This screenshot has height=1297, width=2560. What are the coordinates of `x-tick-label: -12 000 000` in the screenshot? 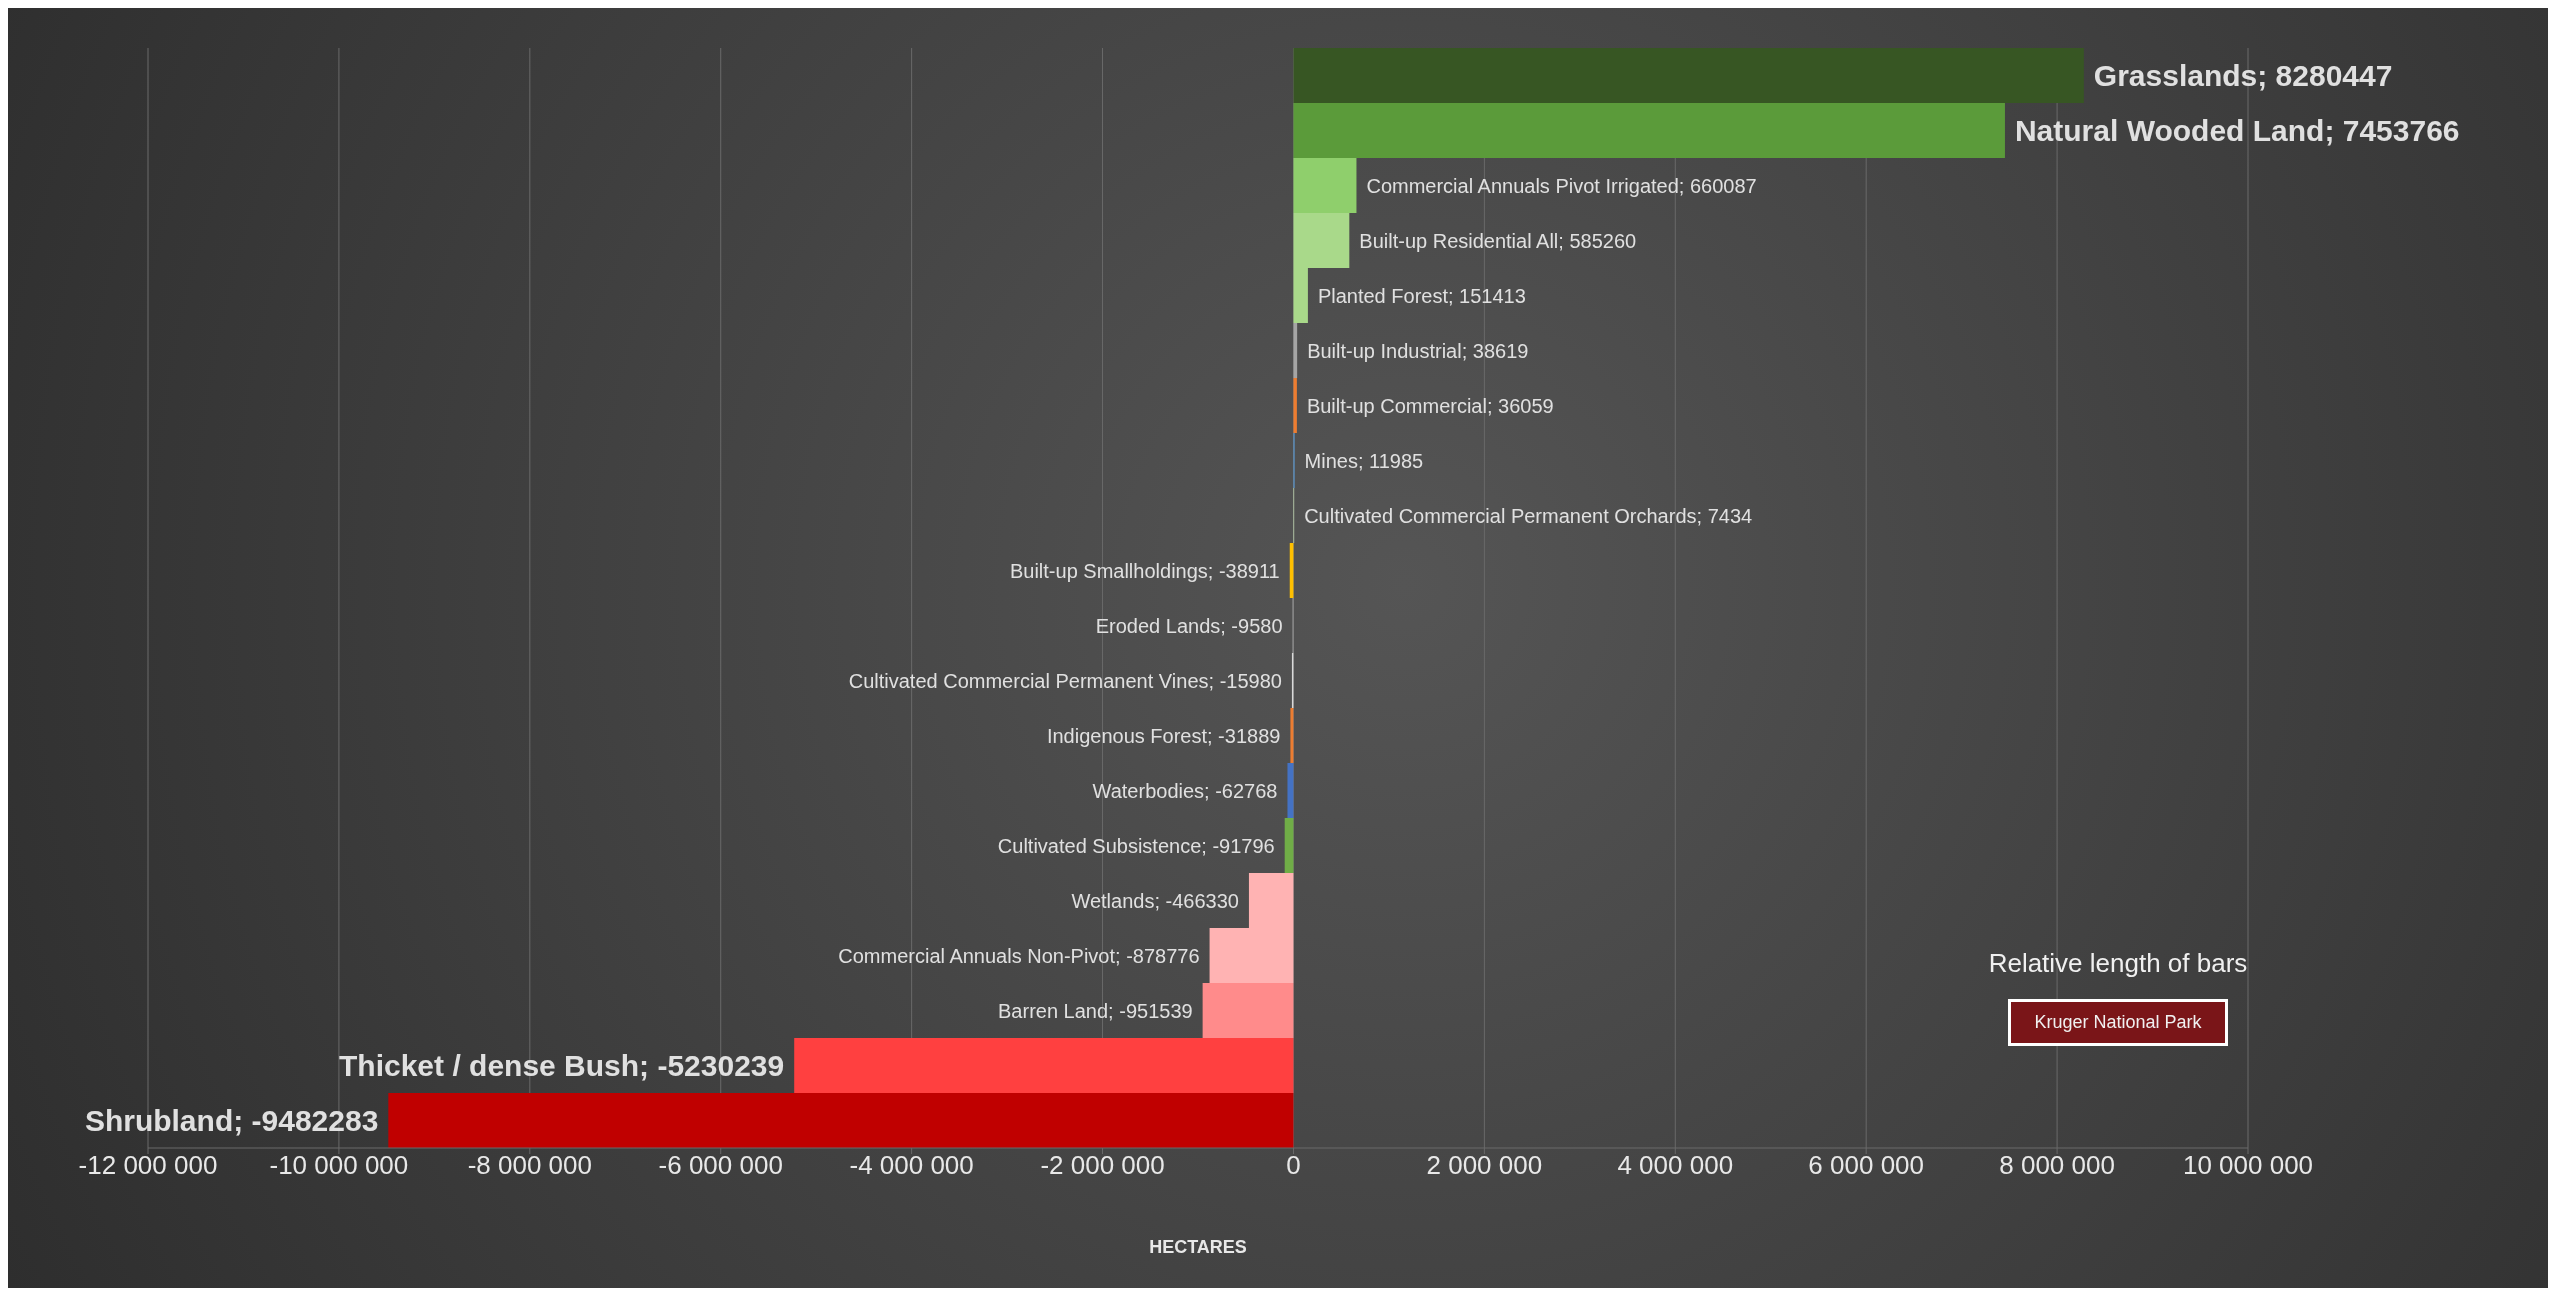 It's located at (148, 1165).